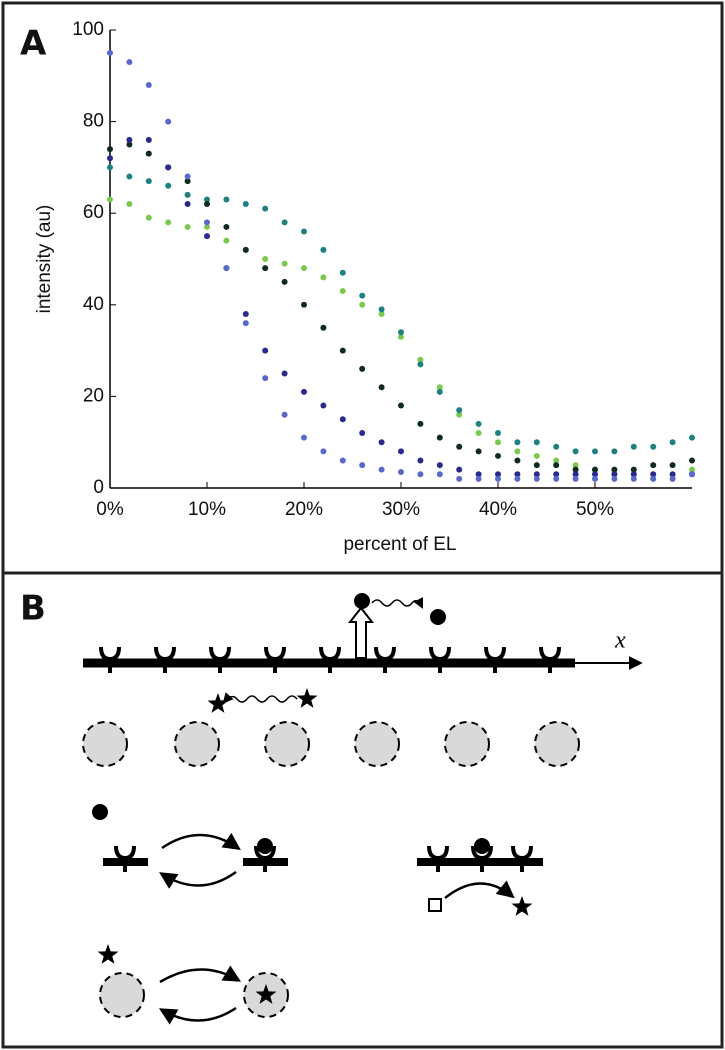 The height and width of the screenshot is (1050, 725). Describe the element at coordinates (98, 487) in the screenshot. I see `y-tick-label: 0` at that location.